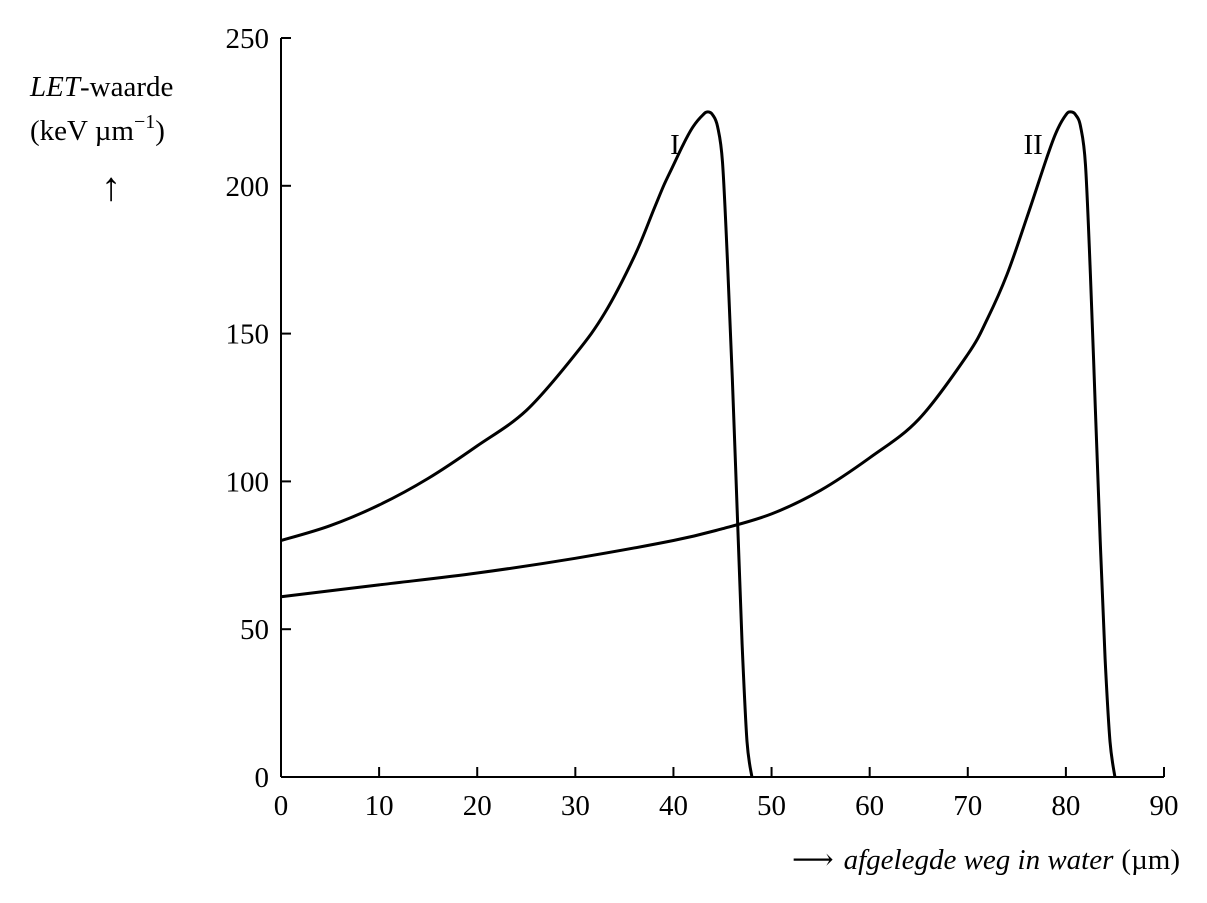 Image resolution: width=1207 pixels, height=903 pixels. What do you see at coordinates (967, 806) in the screenshot?
I see `x-tick-label-70: 70` at bounding box center [967, 806].